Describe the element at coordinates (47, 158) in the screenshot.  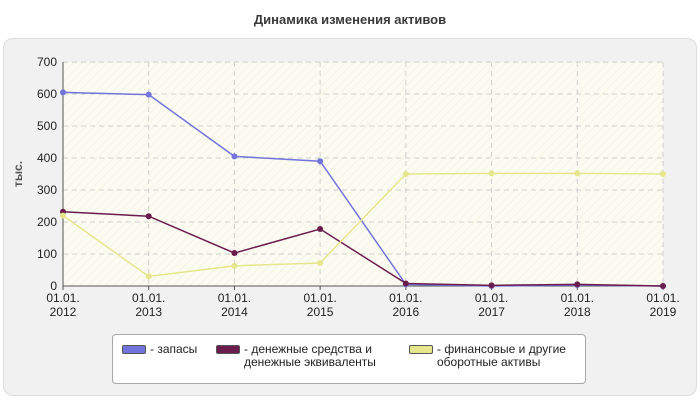
I see `y-tick-label: 400` at that location.